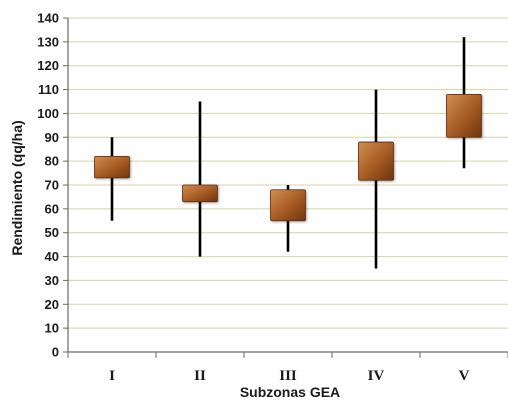 Image resolution: width=508 pixels, height=401 pixels. I want to click on y-tick-label: 90, so click(52, 137).